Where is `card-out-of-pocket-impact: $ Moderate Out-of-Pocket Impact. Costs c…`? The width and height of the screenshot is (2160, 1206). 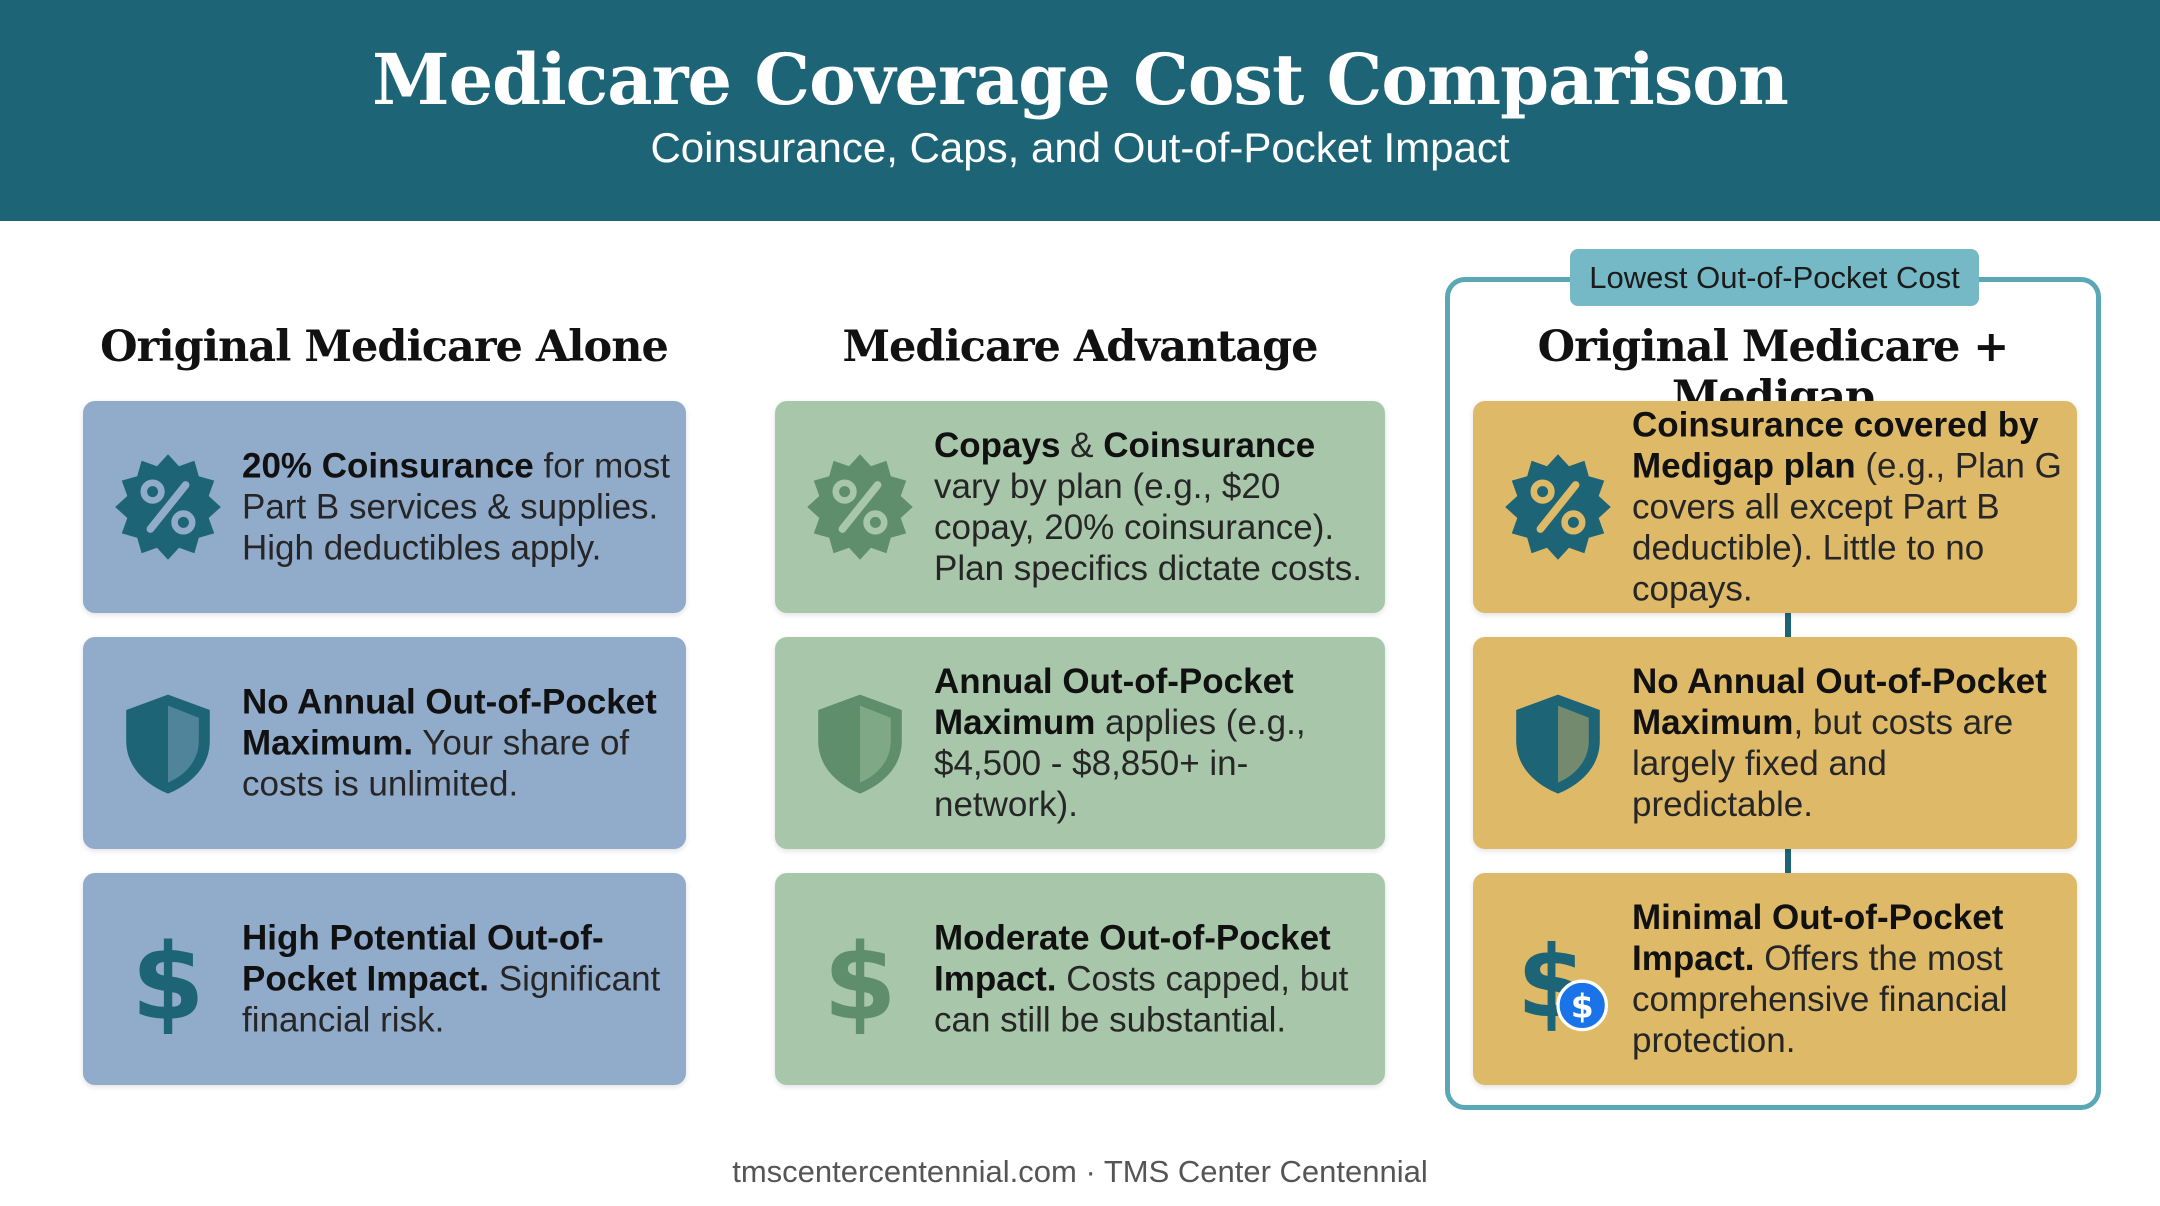
card-out-of-pocket-impact: $ Moderate Out-of-Pocket Impact. Costs c… is located at coordinates (1080, 979).